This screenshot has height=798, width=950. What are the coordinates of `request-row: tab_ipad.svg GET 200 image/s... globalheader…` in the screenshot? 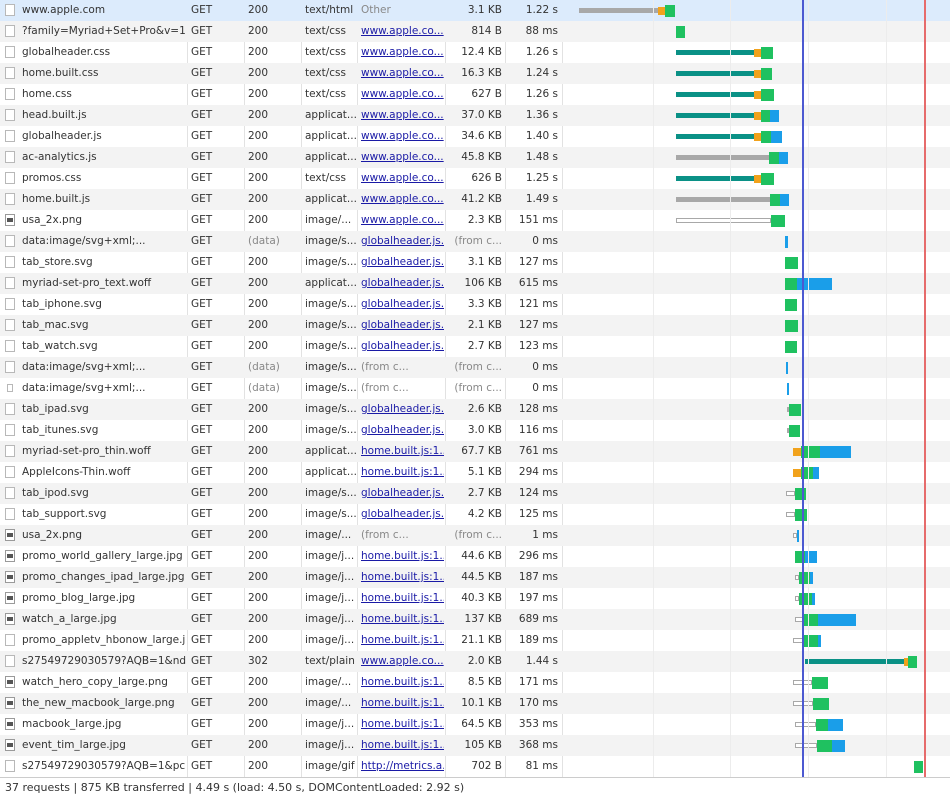 It's located at (475, 409).